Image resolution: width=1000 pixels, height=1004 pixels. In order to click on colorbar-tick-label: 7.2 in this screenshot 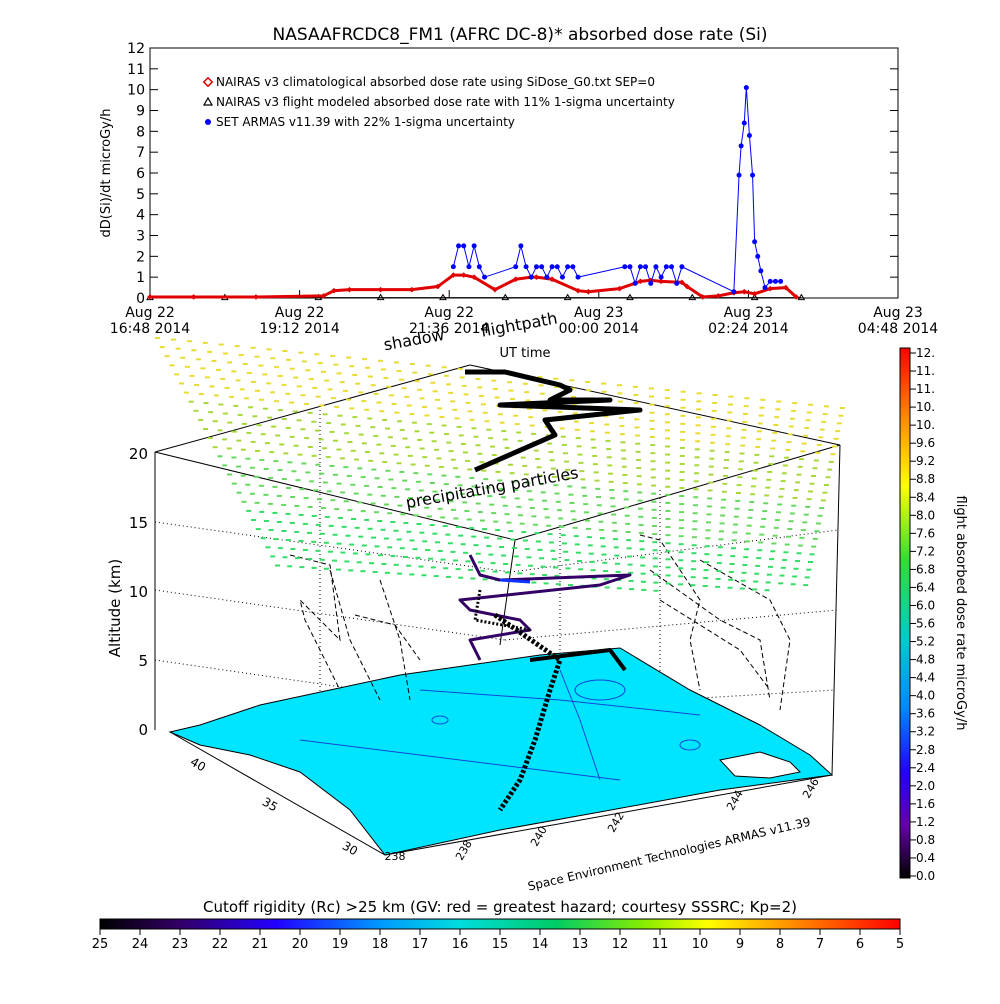, I will do `click(925, 551)`.